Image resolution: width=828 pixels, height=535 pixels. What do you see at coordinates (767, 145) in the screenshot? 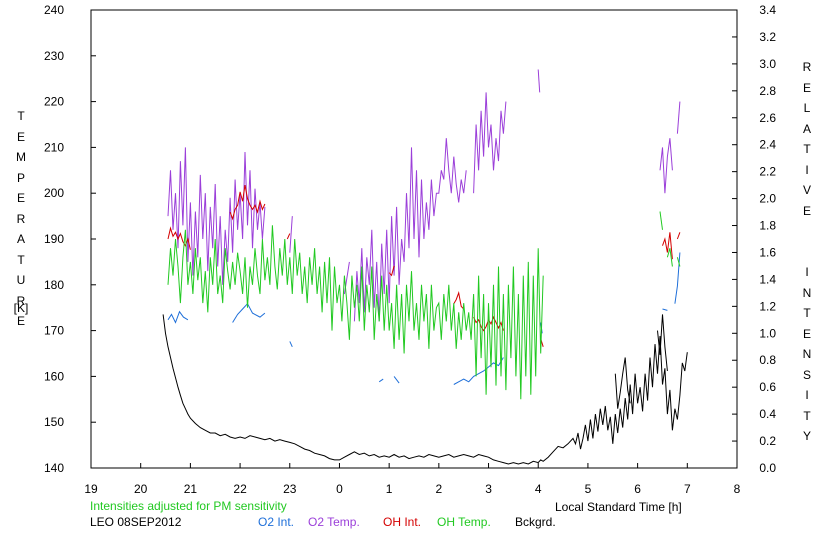
I see `right-tick-label: 2.4` at bounding box center [767, 145].